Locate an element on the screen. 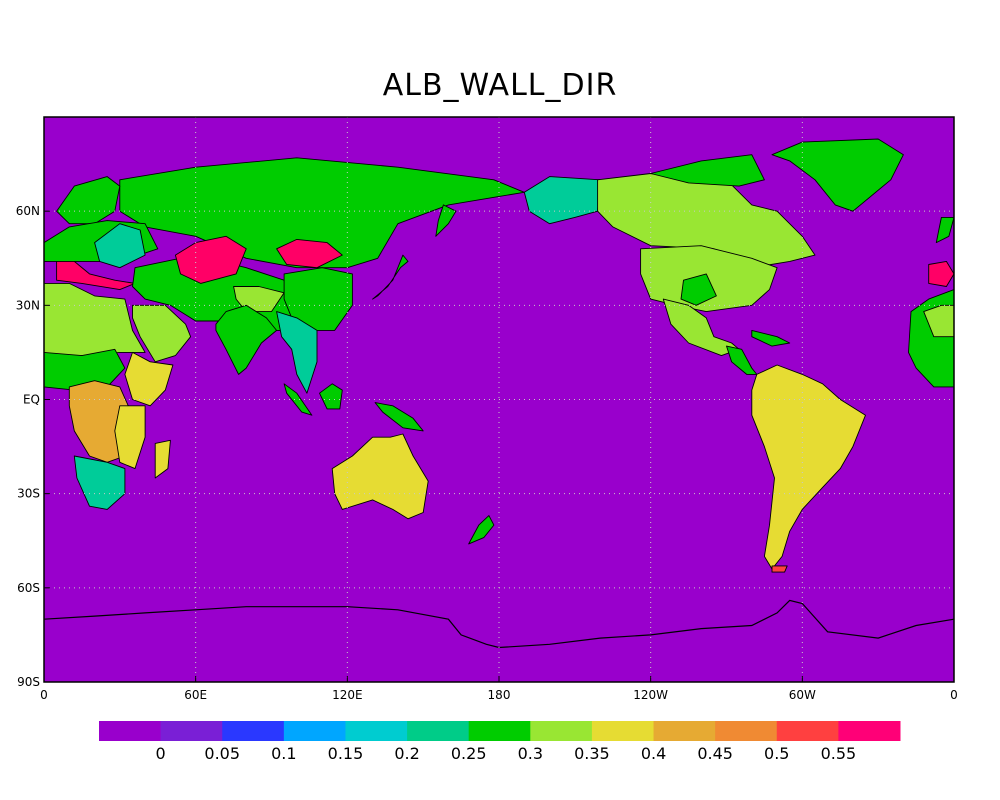 The image size is (1000, 800). lat-tick-label: EQ is located at coordinates (31, 400).